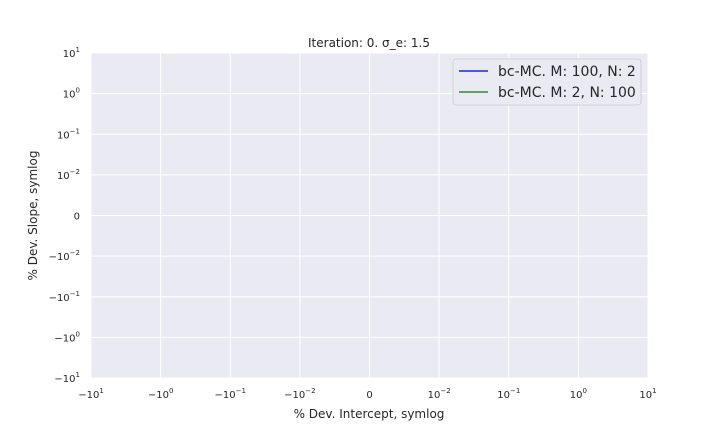  What do you see at coordinates (64, 215) in the screenshot?
I see `y-tick-labels: 10¹ 10⁰ 10⁻¹ 10⁻² 0 −10−2 −10−1 −100 −101` at bounding box center [64, 215].